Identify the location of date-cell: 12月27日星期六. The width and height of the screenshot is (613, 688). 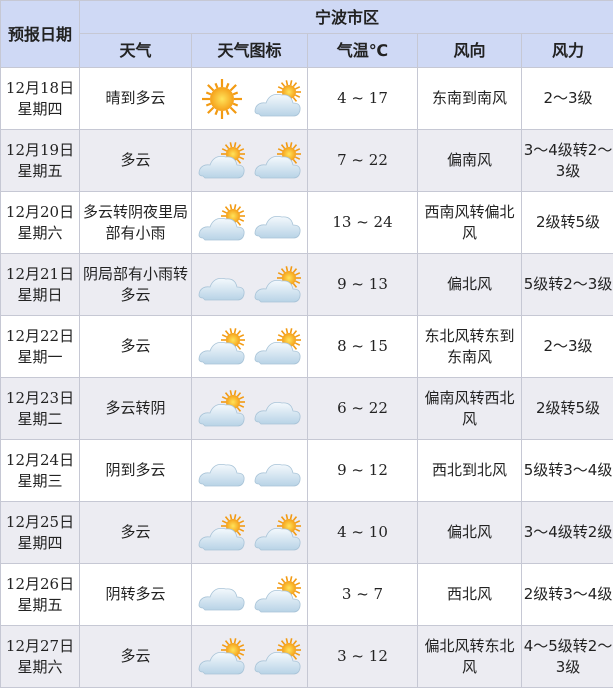
(40, 657).